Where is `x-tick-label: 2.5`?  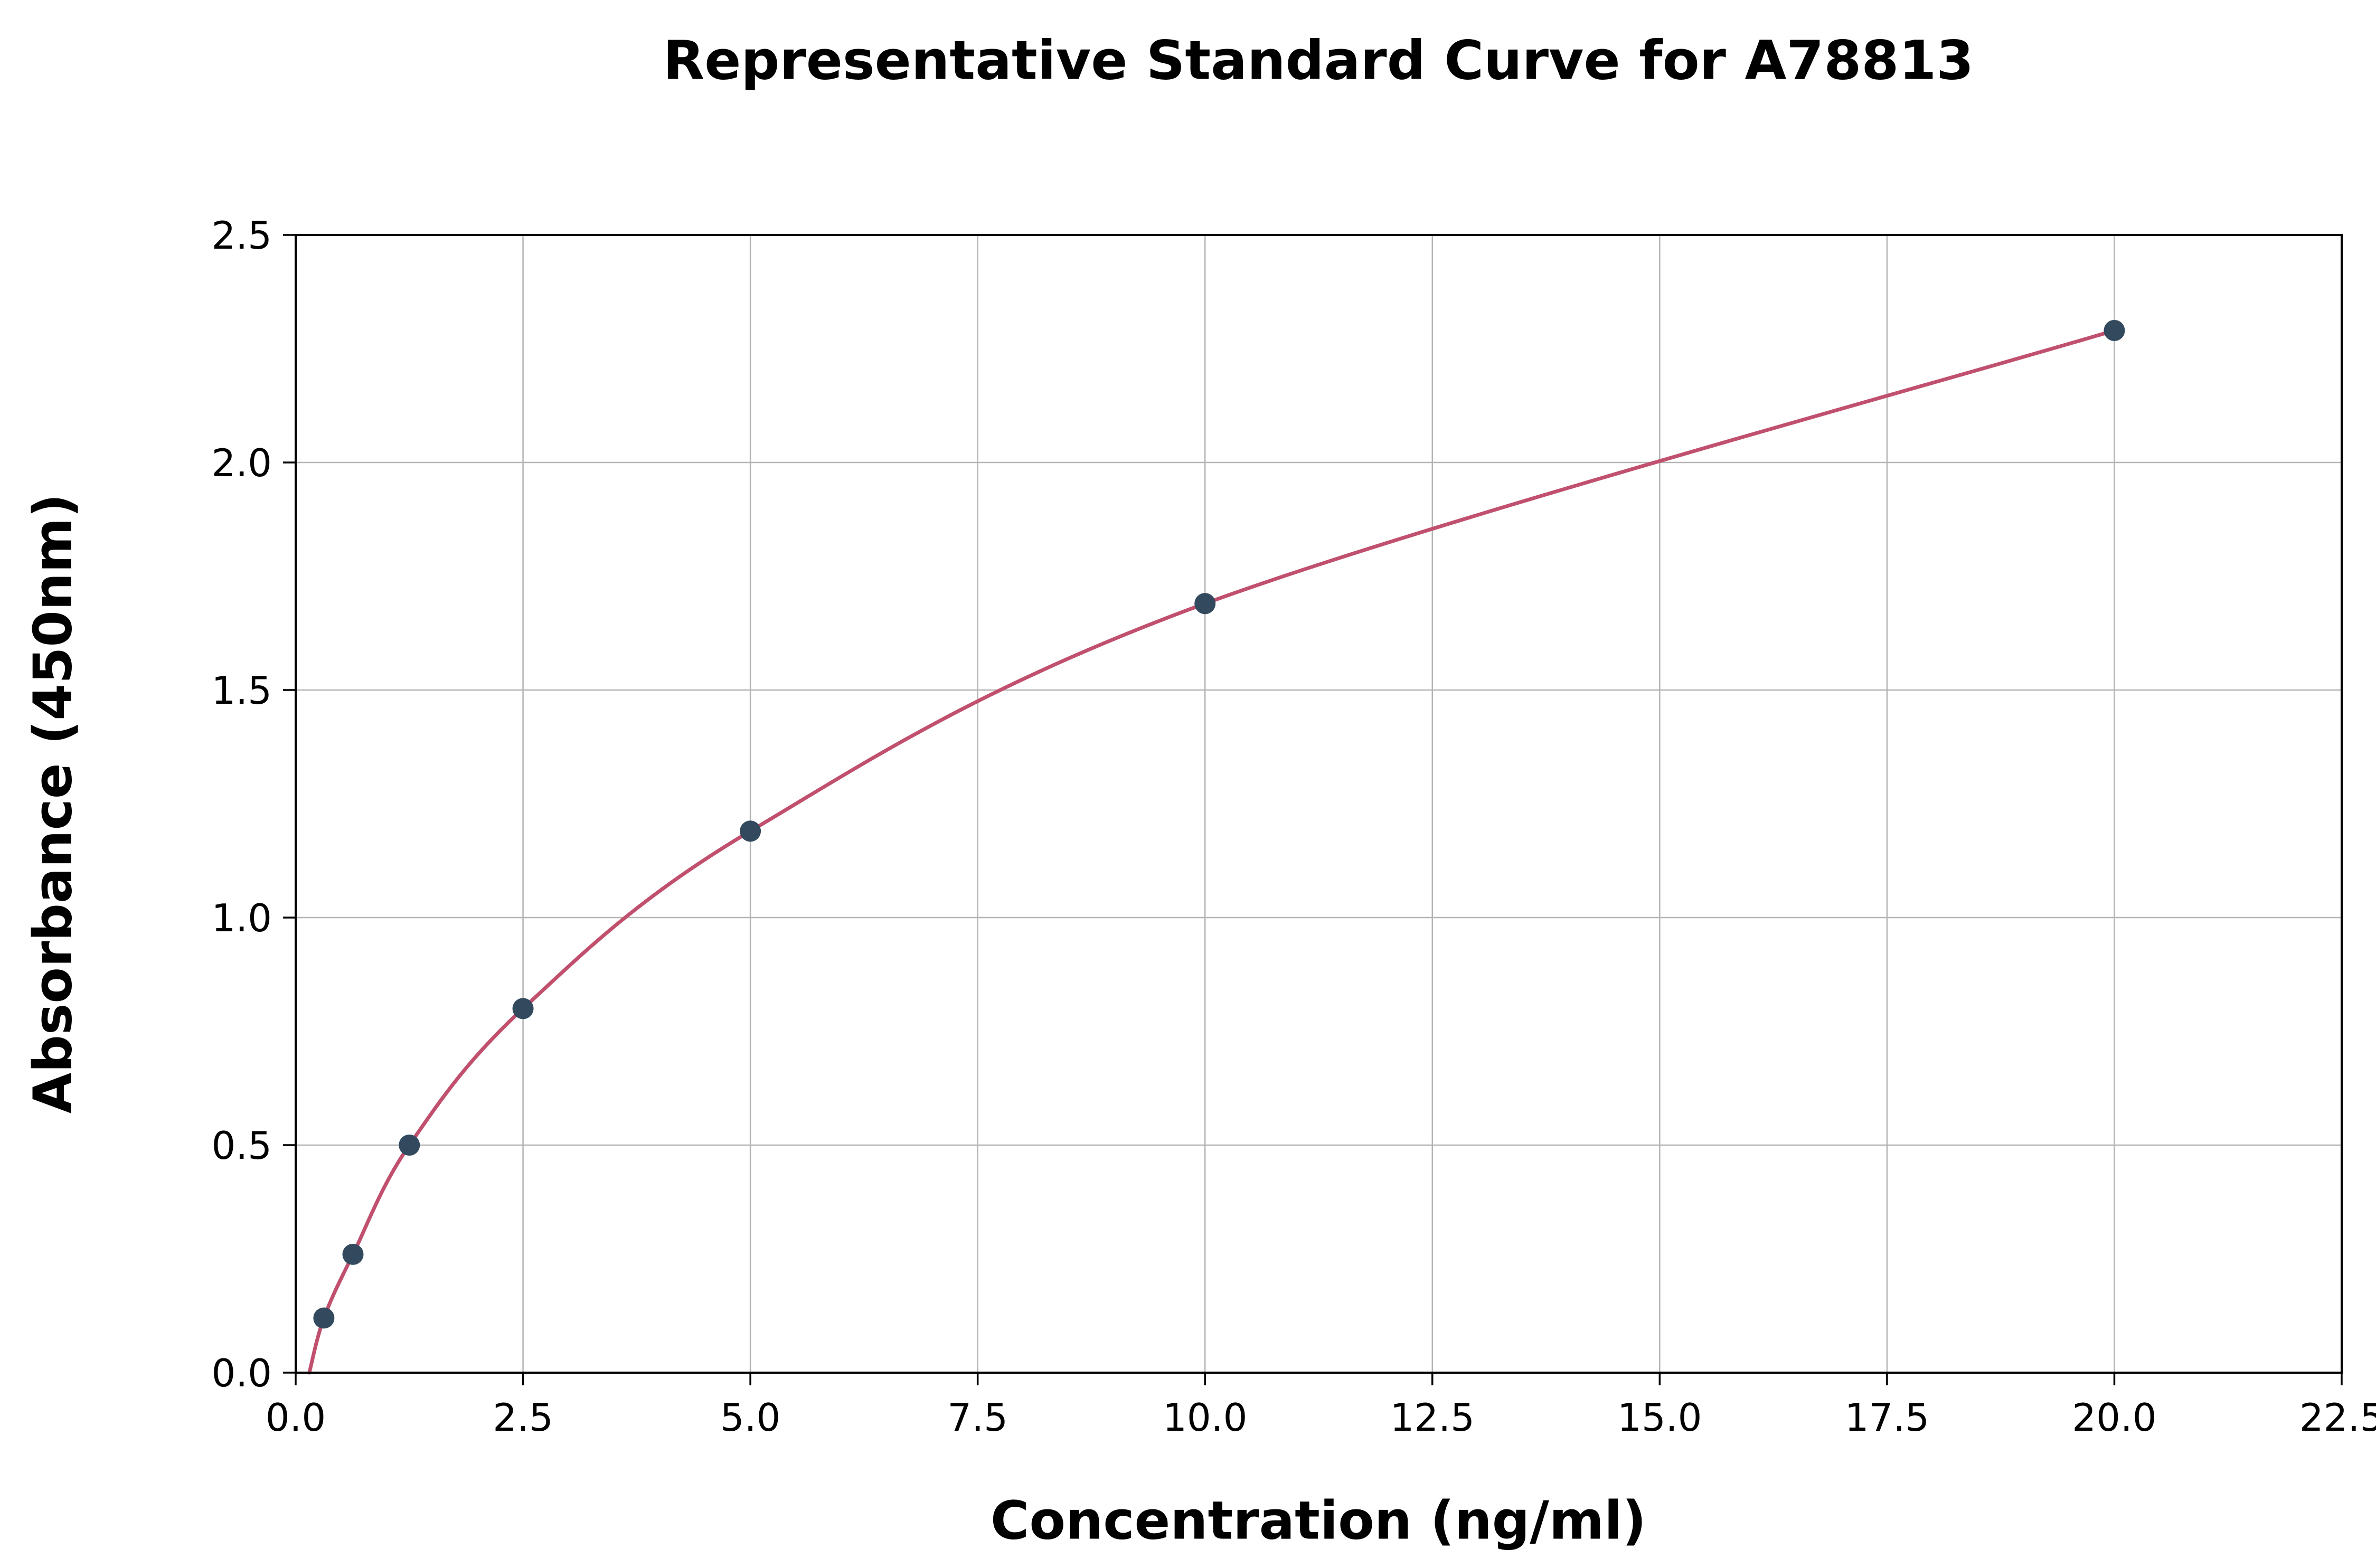 x-tick-label: 2.5 is located at coordinates (523, 1417).